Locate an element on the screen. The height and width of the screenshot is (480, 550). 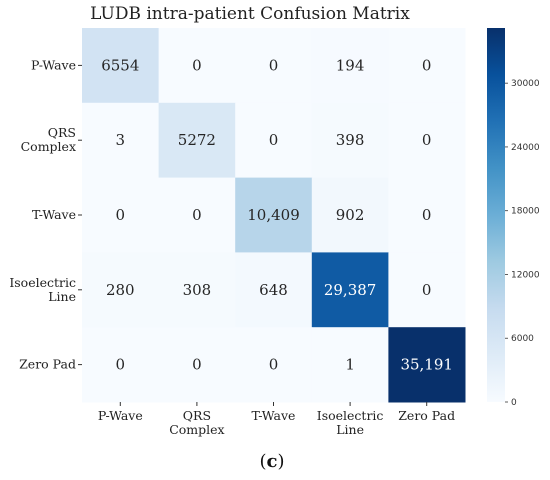
heatmap-cell-r1-c2 is located at coordinates (274, 140).